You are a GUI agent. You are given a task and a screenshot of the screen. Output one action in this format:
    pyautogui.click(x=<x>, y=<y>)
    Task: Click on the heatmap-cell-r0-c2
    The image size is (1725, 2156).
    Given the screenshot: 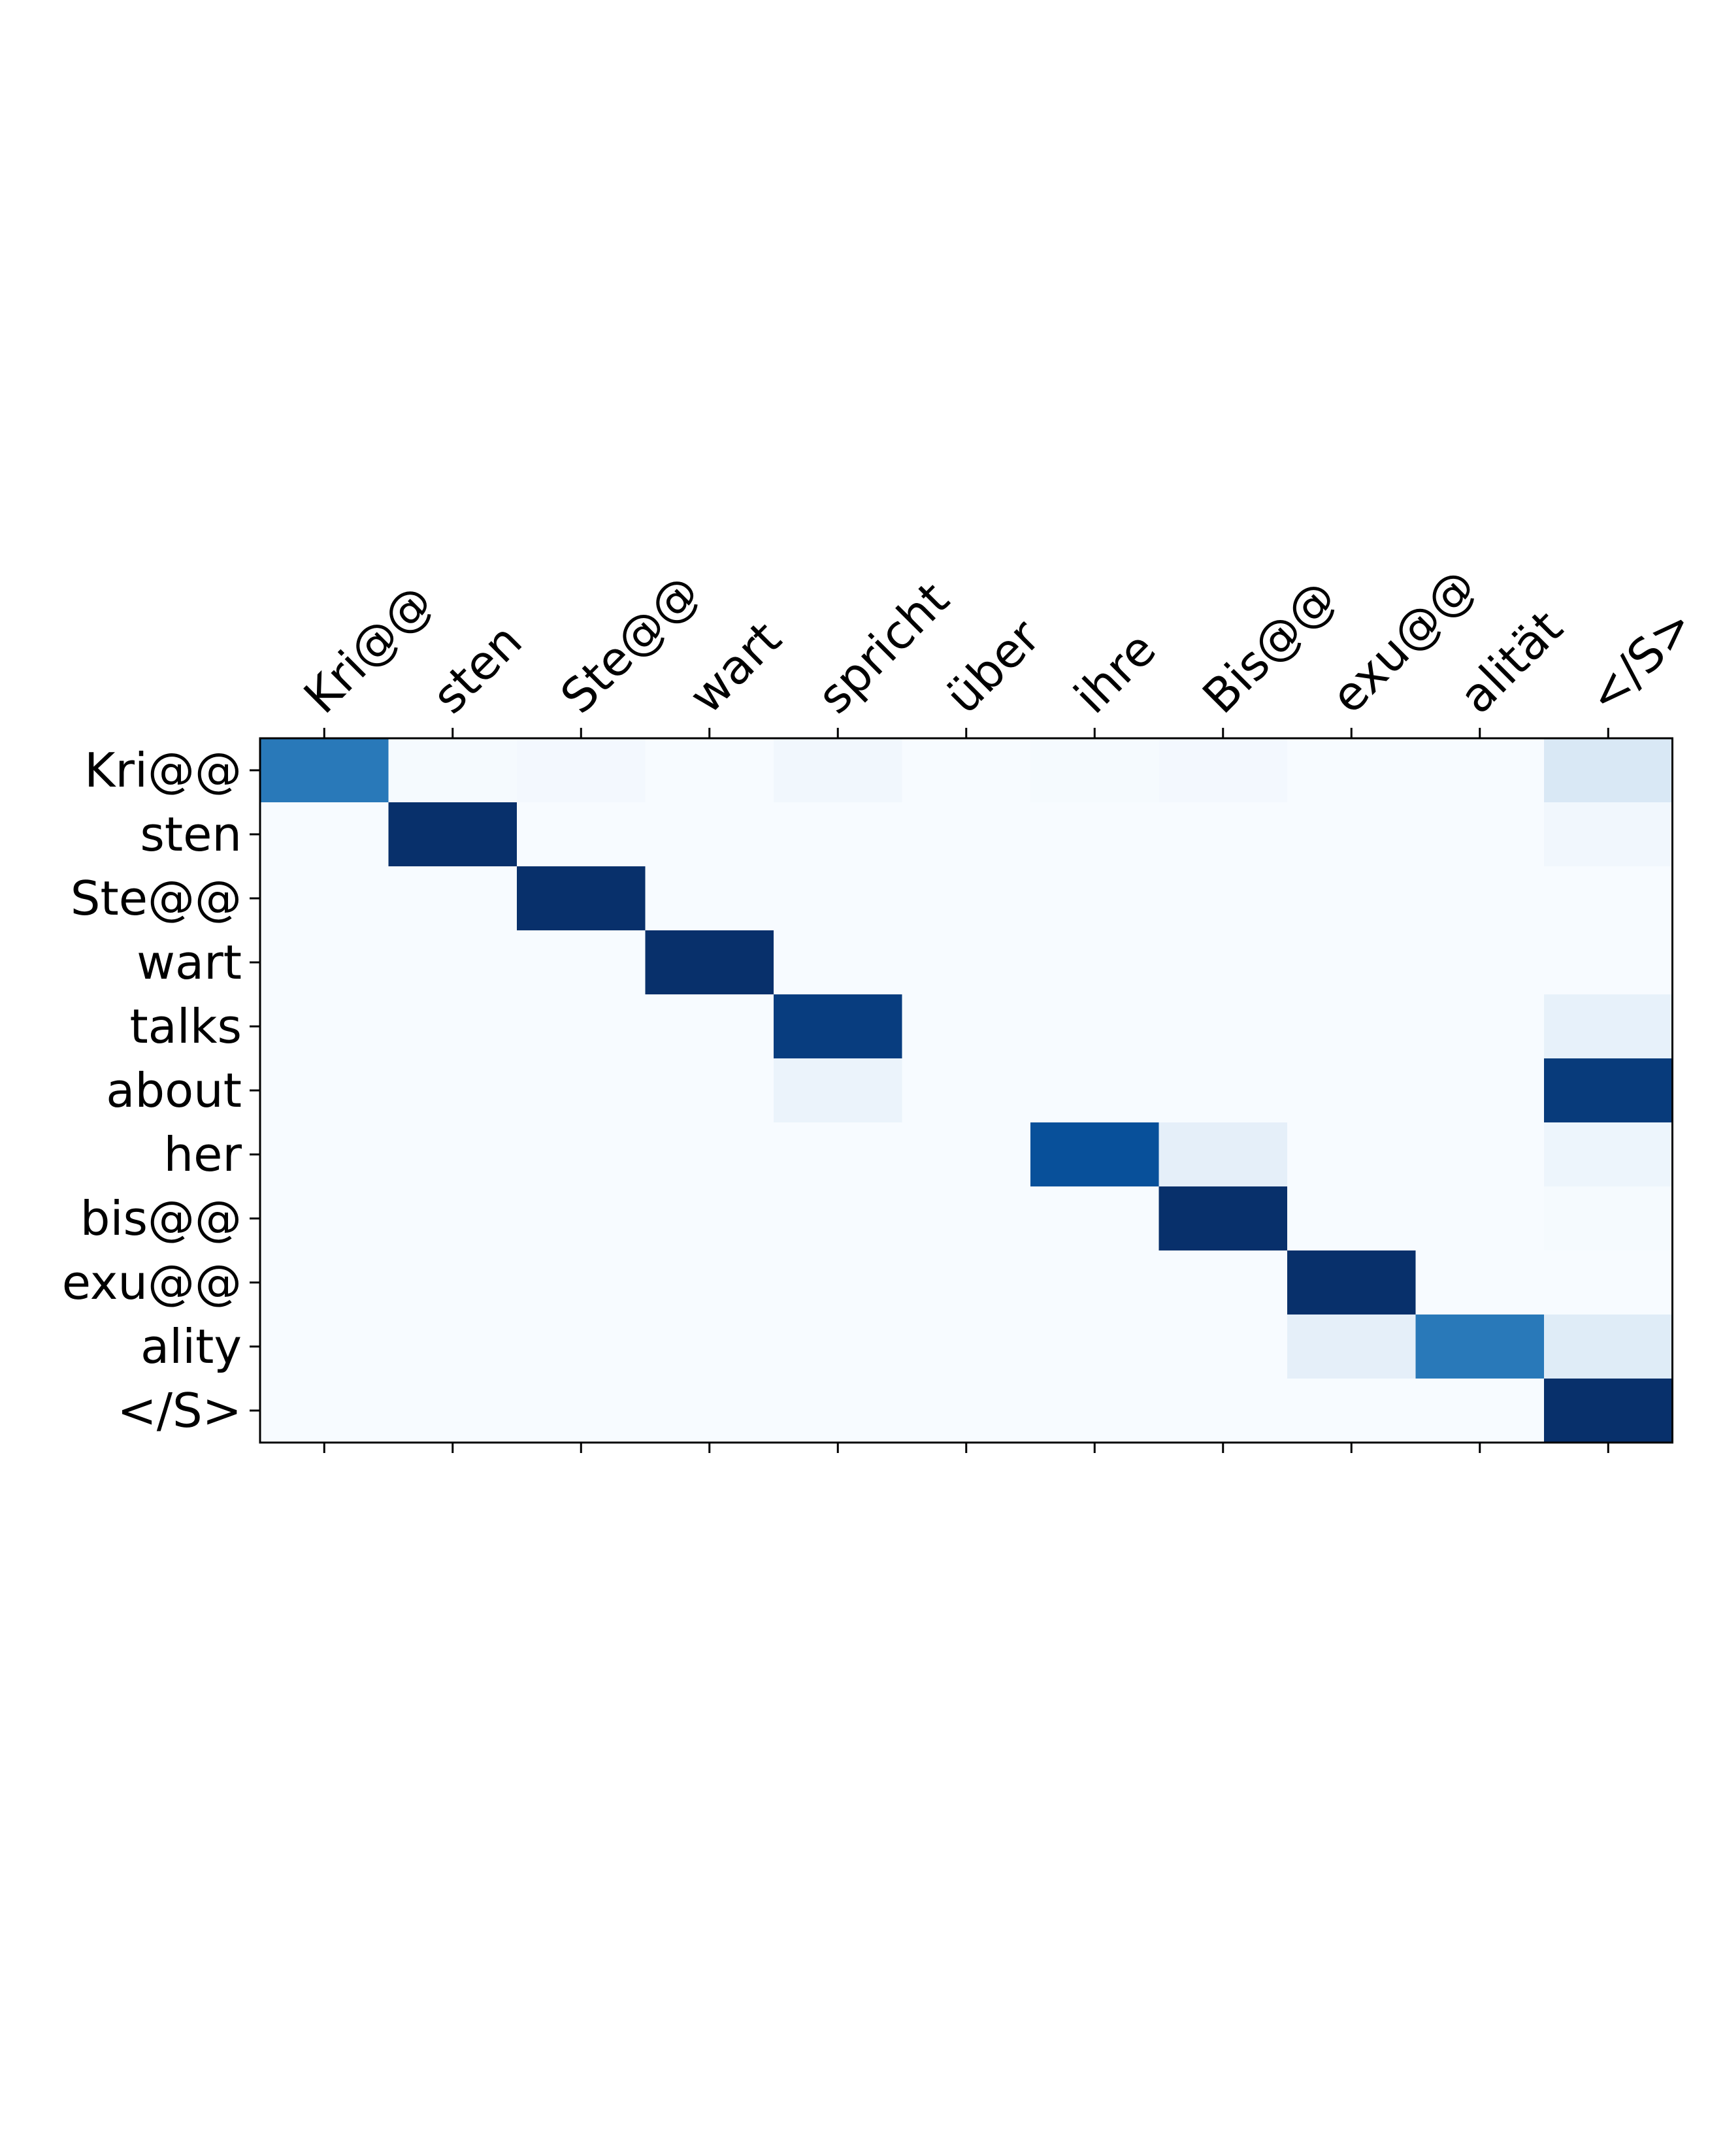 What is the action you would take?
    pyautogui.click(x=581, y=770)
    